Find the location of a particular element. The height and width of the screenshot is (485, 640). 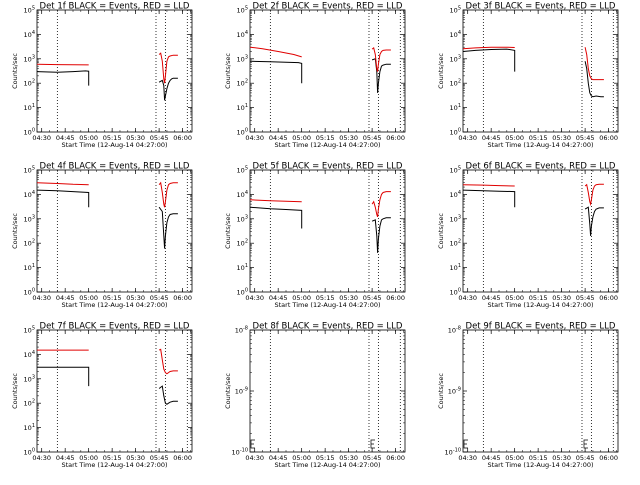

panel-title: Det 9f BLACK = Events, RED = LLD is located at coordinates (541, 327).